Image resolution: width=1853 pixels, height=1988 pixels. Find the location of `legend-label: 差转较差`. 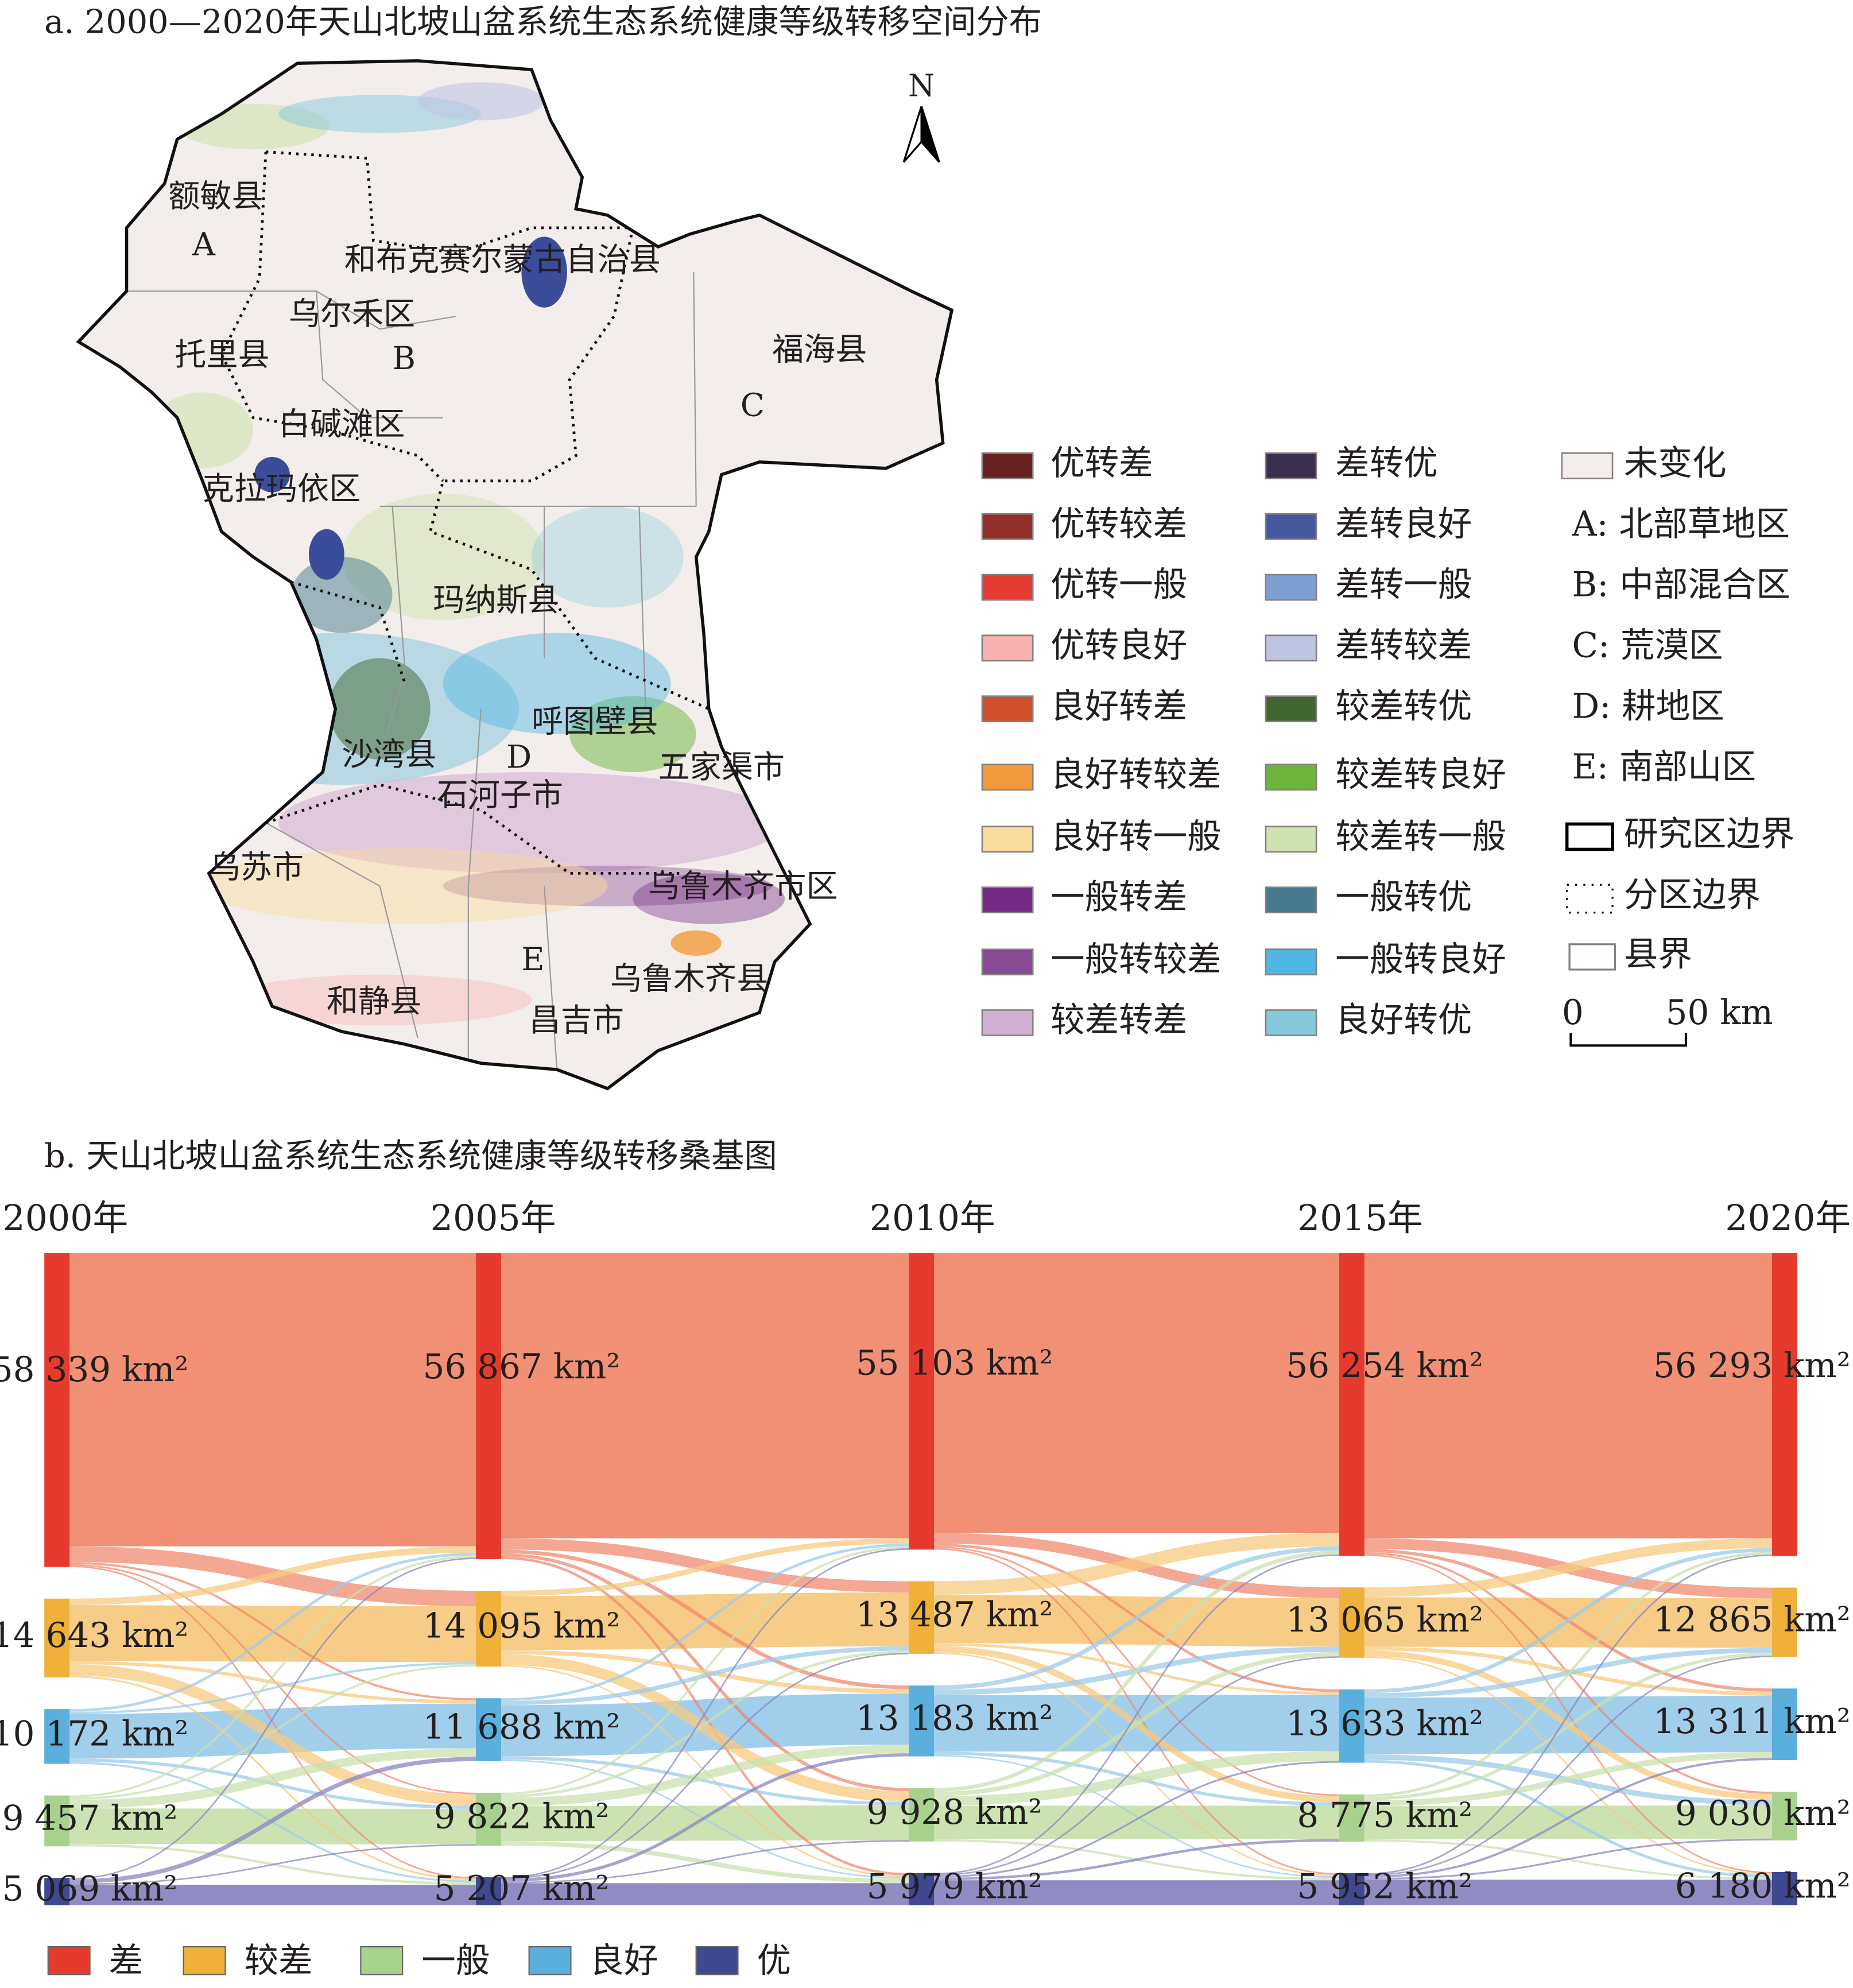

legend-label: 差转较差 is located at coordinates (1403, 645).